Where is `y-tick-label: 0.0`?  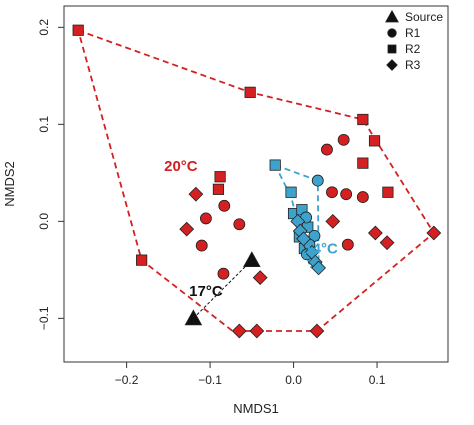 y-tick-label: 0.0 is located at coordinates (44, 221).